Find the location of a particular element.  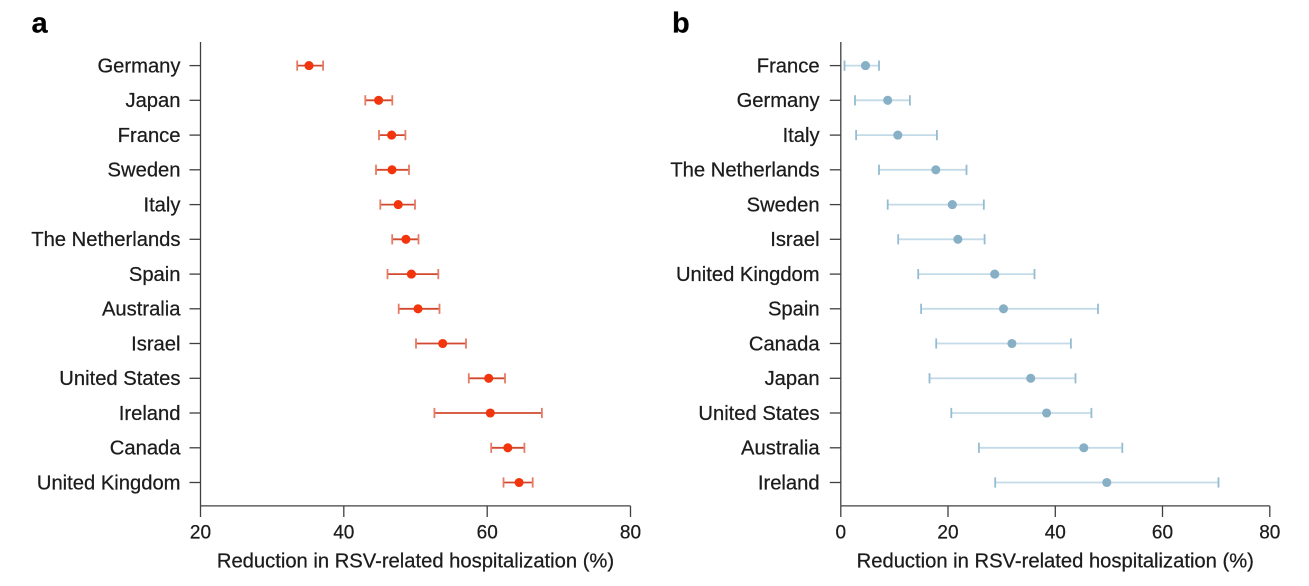

svg-text: 0 is located at coordinates (841, 533).